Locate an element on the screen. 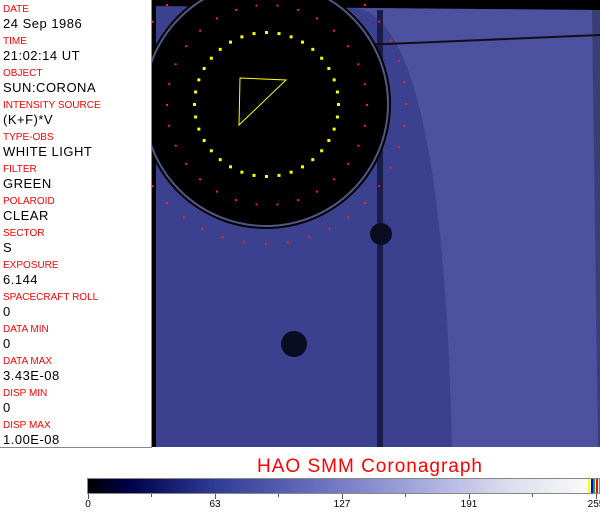 The image size is (600, 512). field-value: 24 Sep 1986 is located at coordinates (43, 23).